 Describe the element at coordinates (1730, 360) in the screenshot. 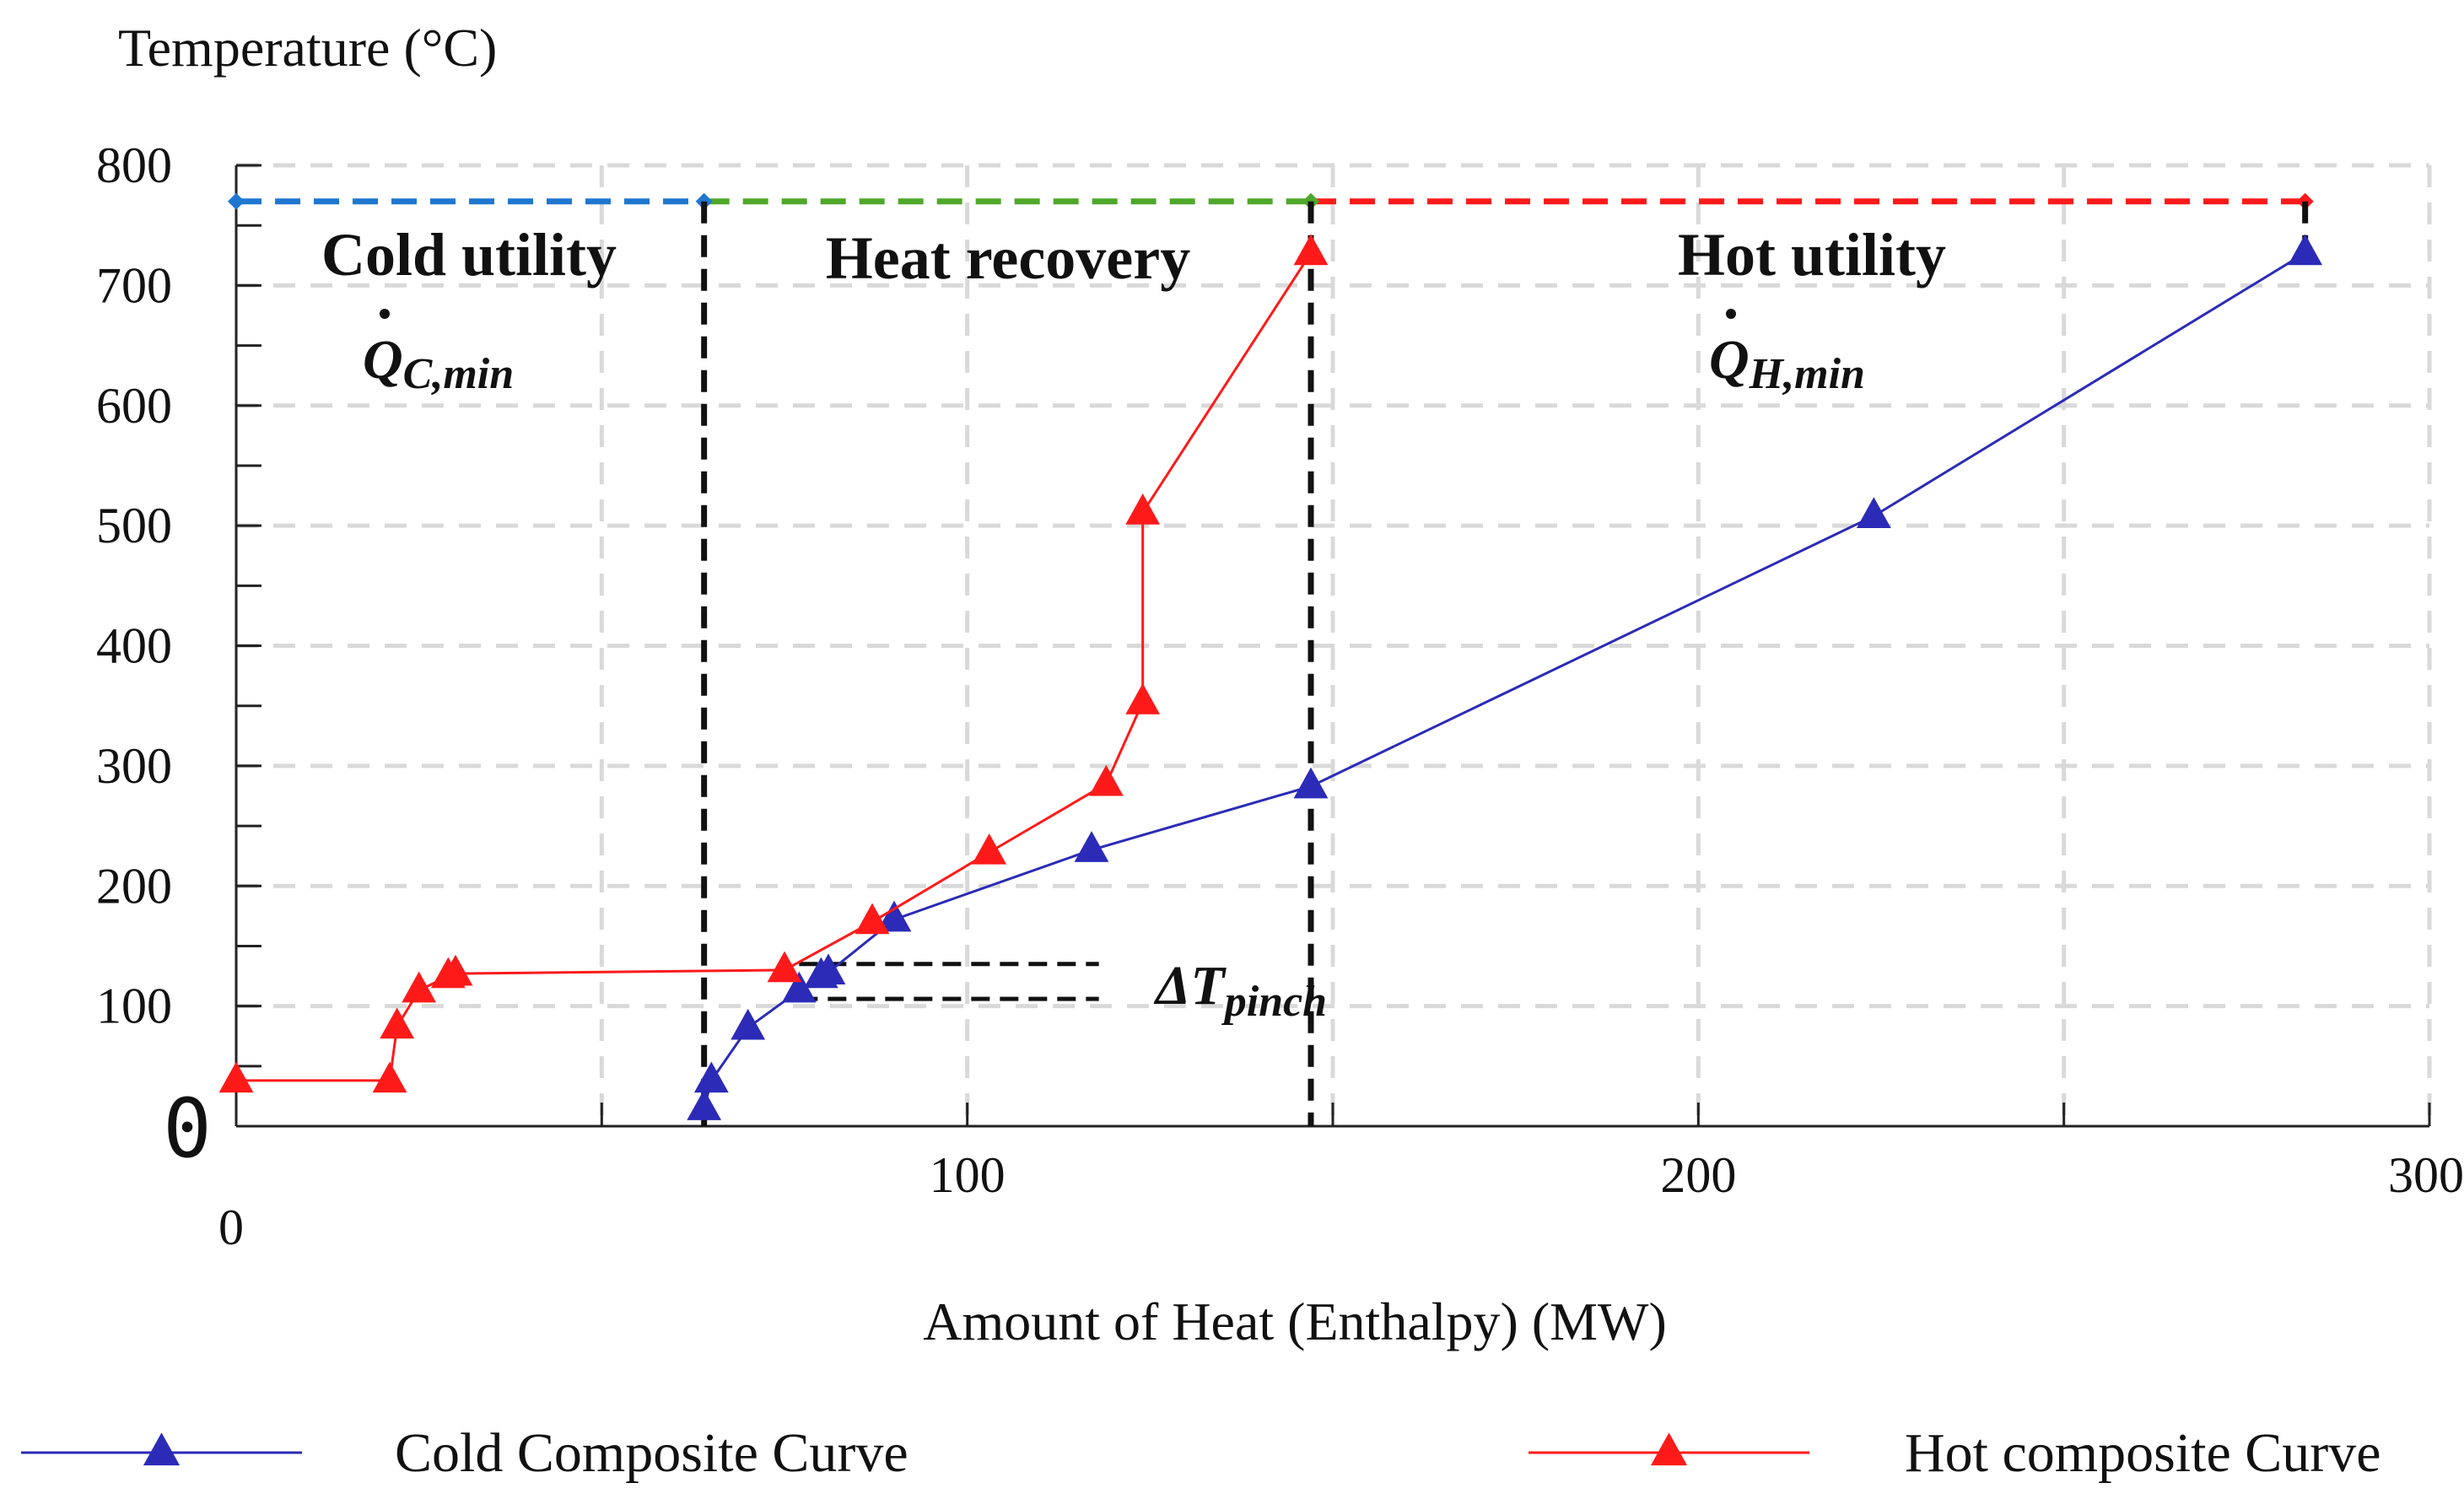

I see `q-h-symbol: Q` at that location.